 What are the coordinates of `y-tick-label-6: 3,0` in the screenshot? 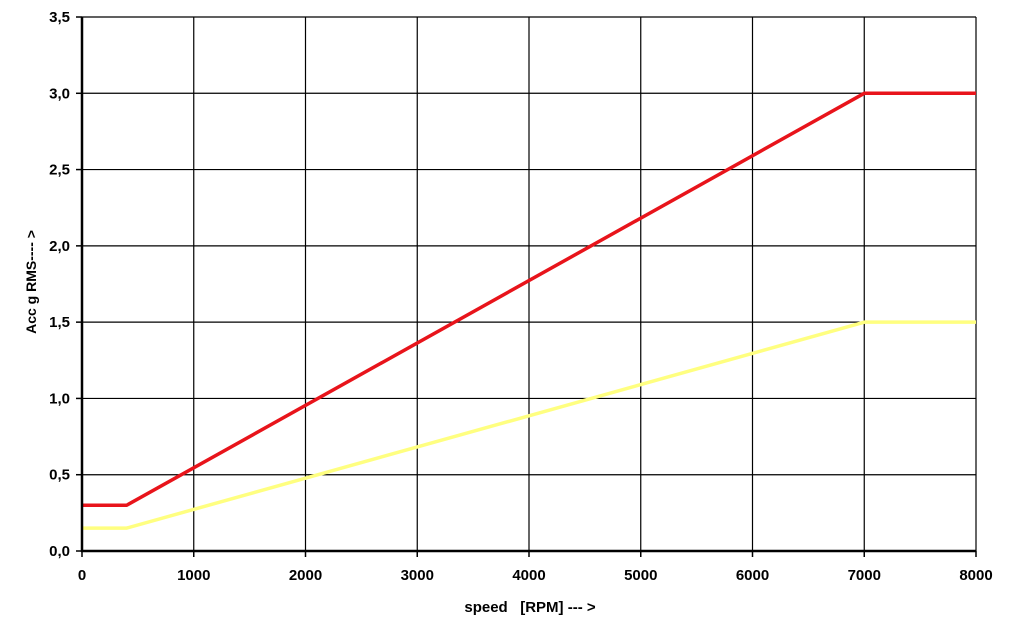 It's located at (59, 93).